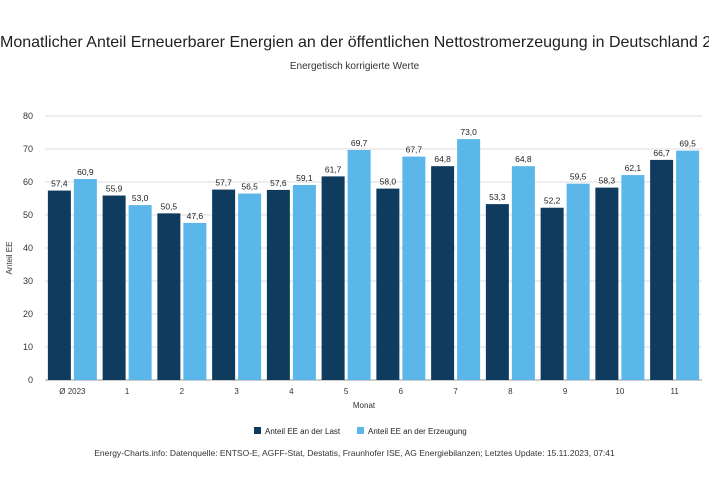  Describe the element at coordinates (169, 206) in the screenshot. I see `data-label: 50,5` at that location.